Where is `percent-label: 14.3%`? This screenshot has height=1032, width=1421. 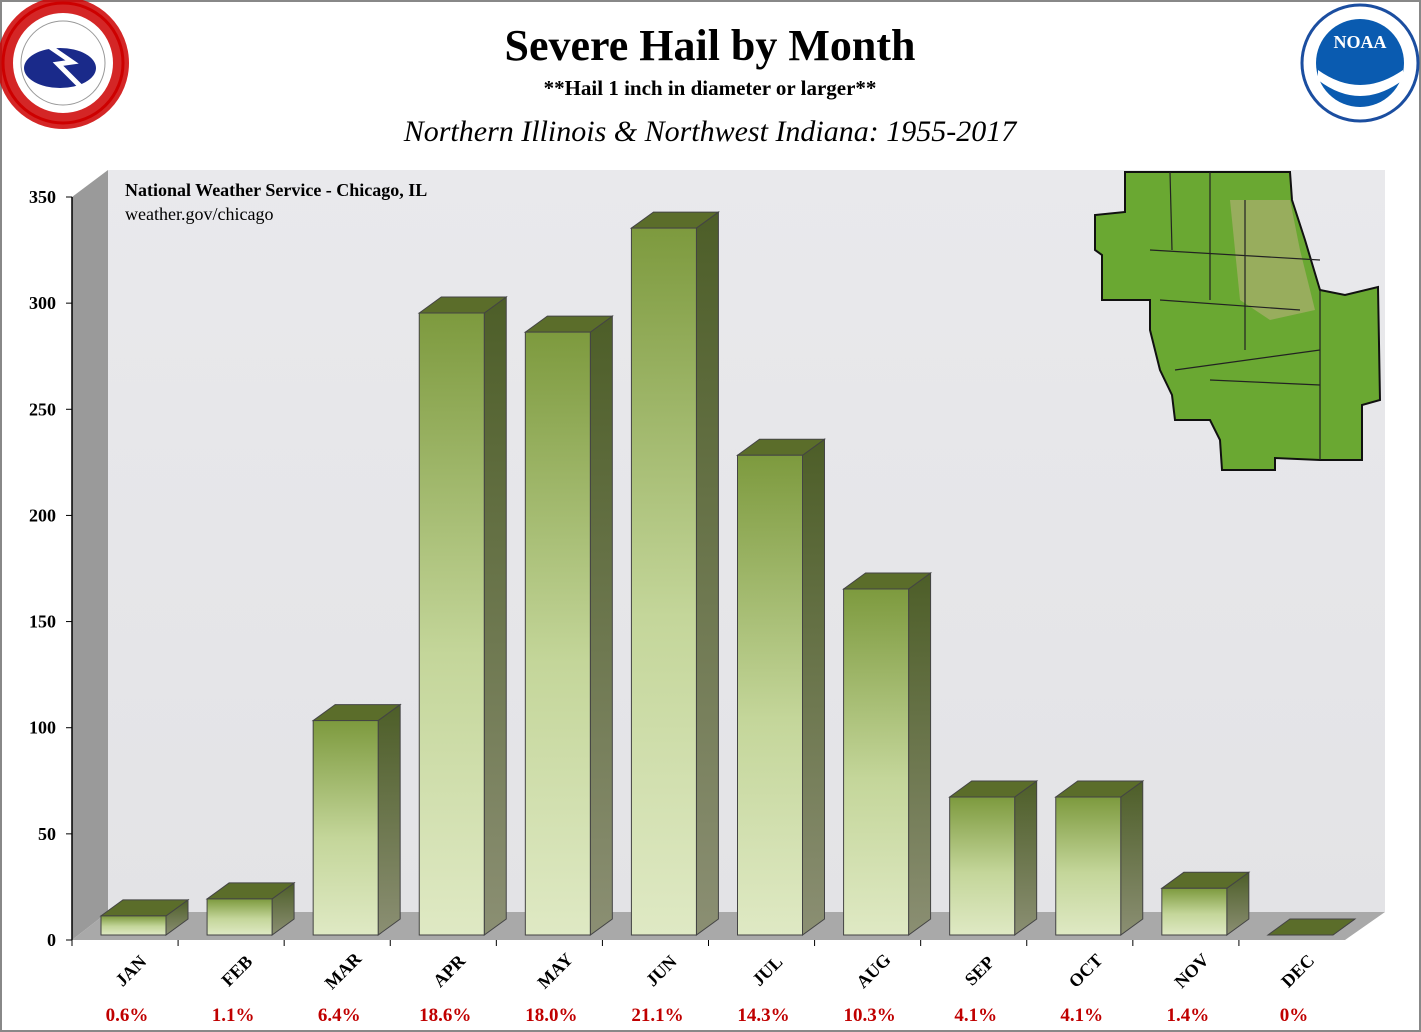
percent-label: 14.3% is located at coordinates (763, 1015).